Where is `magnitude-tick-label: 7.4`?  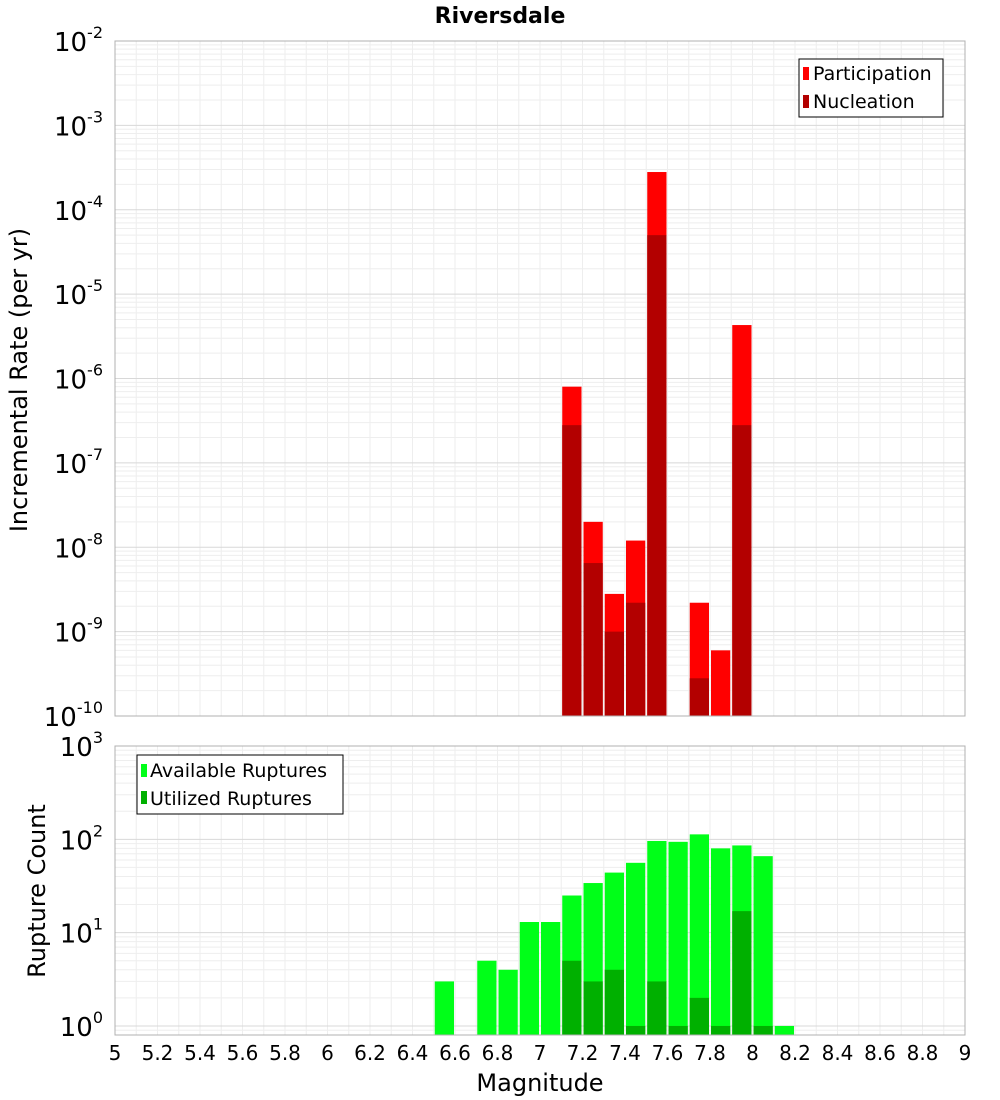
magnitude-tick-label: 7.4 is located at coordinates (625, 1053).